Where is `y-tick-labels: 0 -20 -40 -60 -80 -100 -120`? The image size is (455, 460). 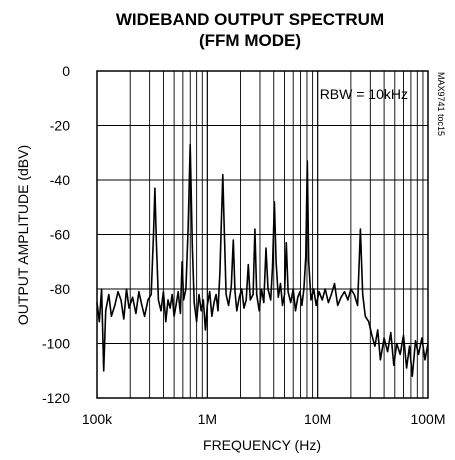 y-tick-labels: 0 -20 -40 -60 -80 -100 -120 is located at coordinates (56, 234).